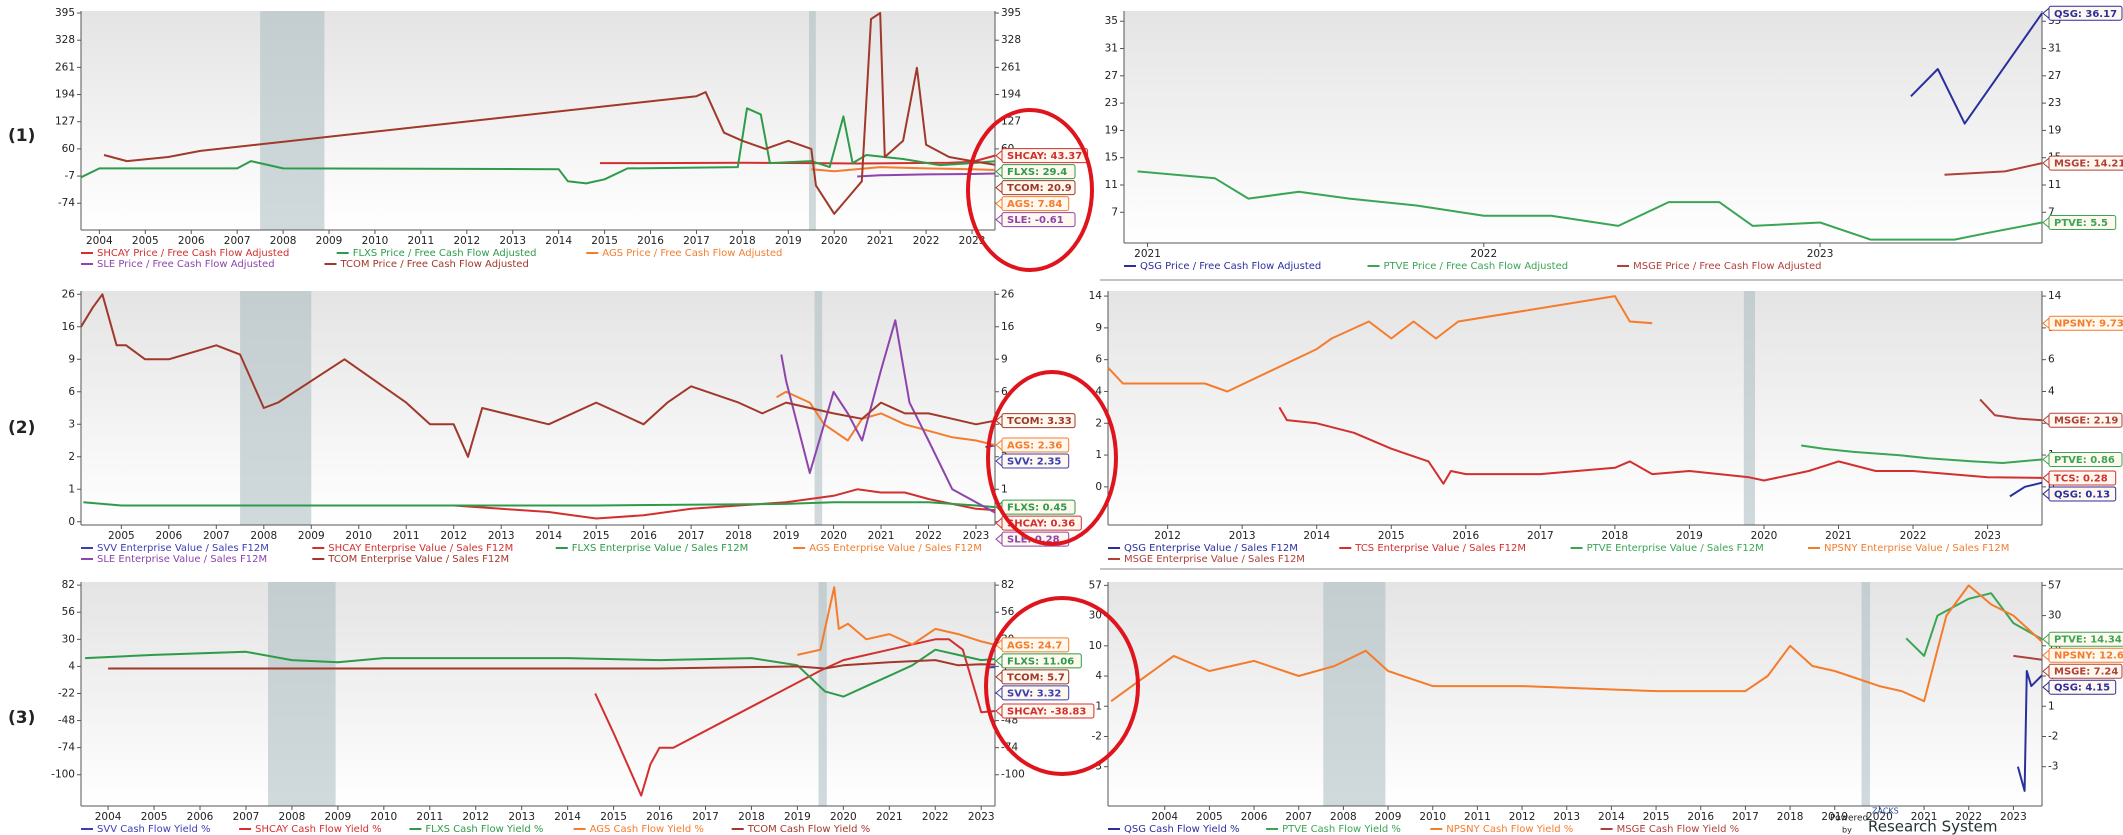  Describe the element at coordinates (1181, 829) in the screenshot. I see `legend-label: QSG Cash Flow Yield %` at that location.